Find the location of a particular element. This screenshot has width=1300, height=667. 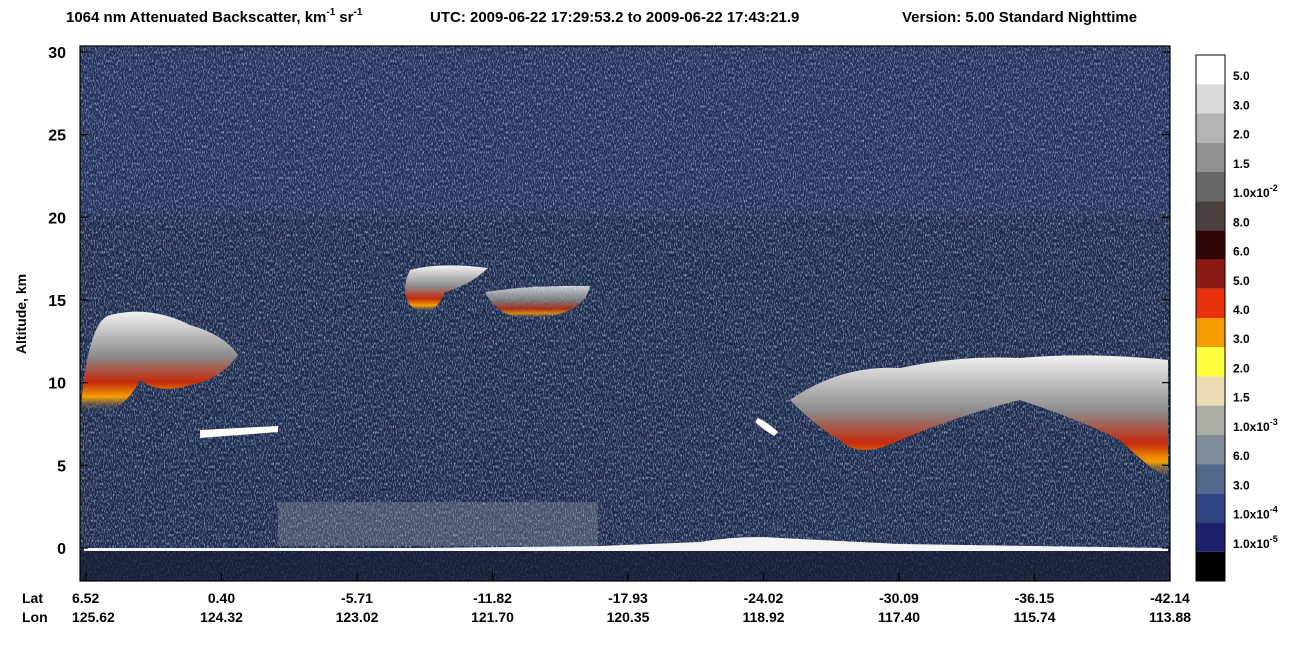

x-lat-label: -36.15 is located at coordinates (1035, 598).